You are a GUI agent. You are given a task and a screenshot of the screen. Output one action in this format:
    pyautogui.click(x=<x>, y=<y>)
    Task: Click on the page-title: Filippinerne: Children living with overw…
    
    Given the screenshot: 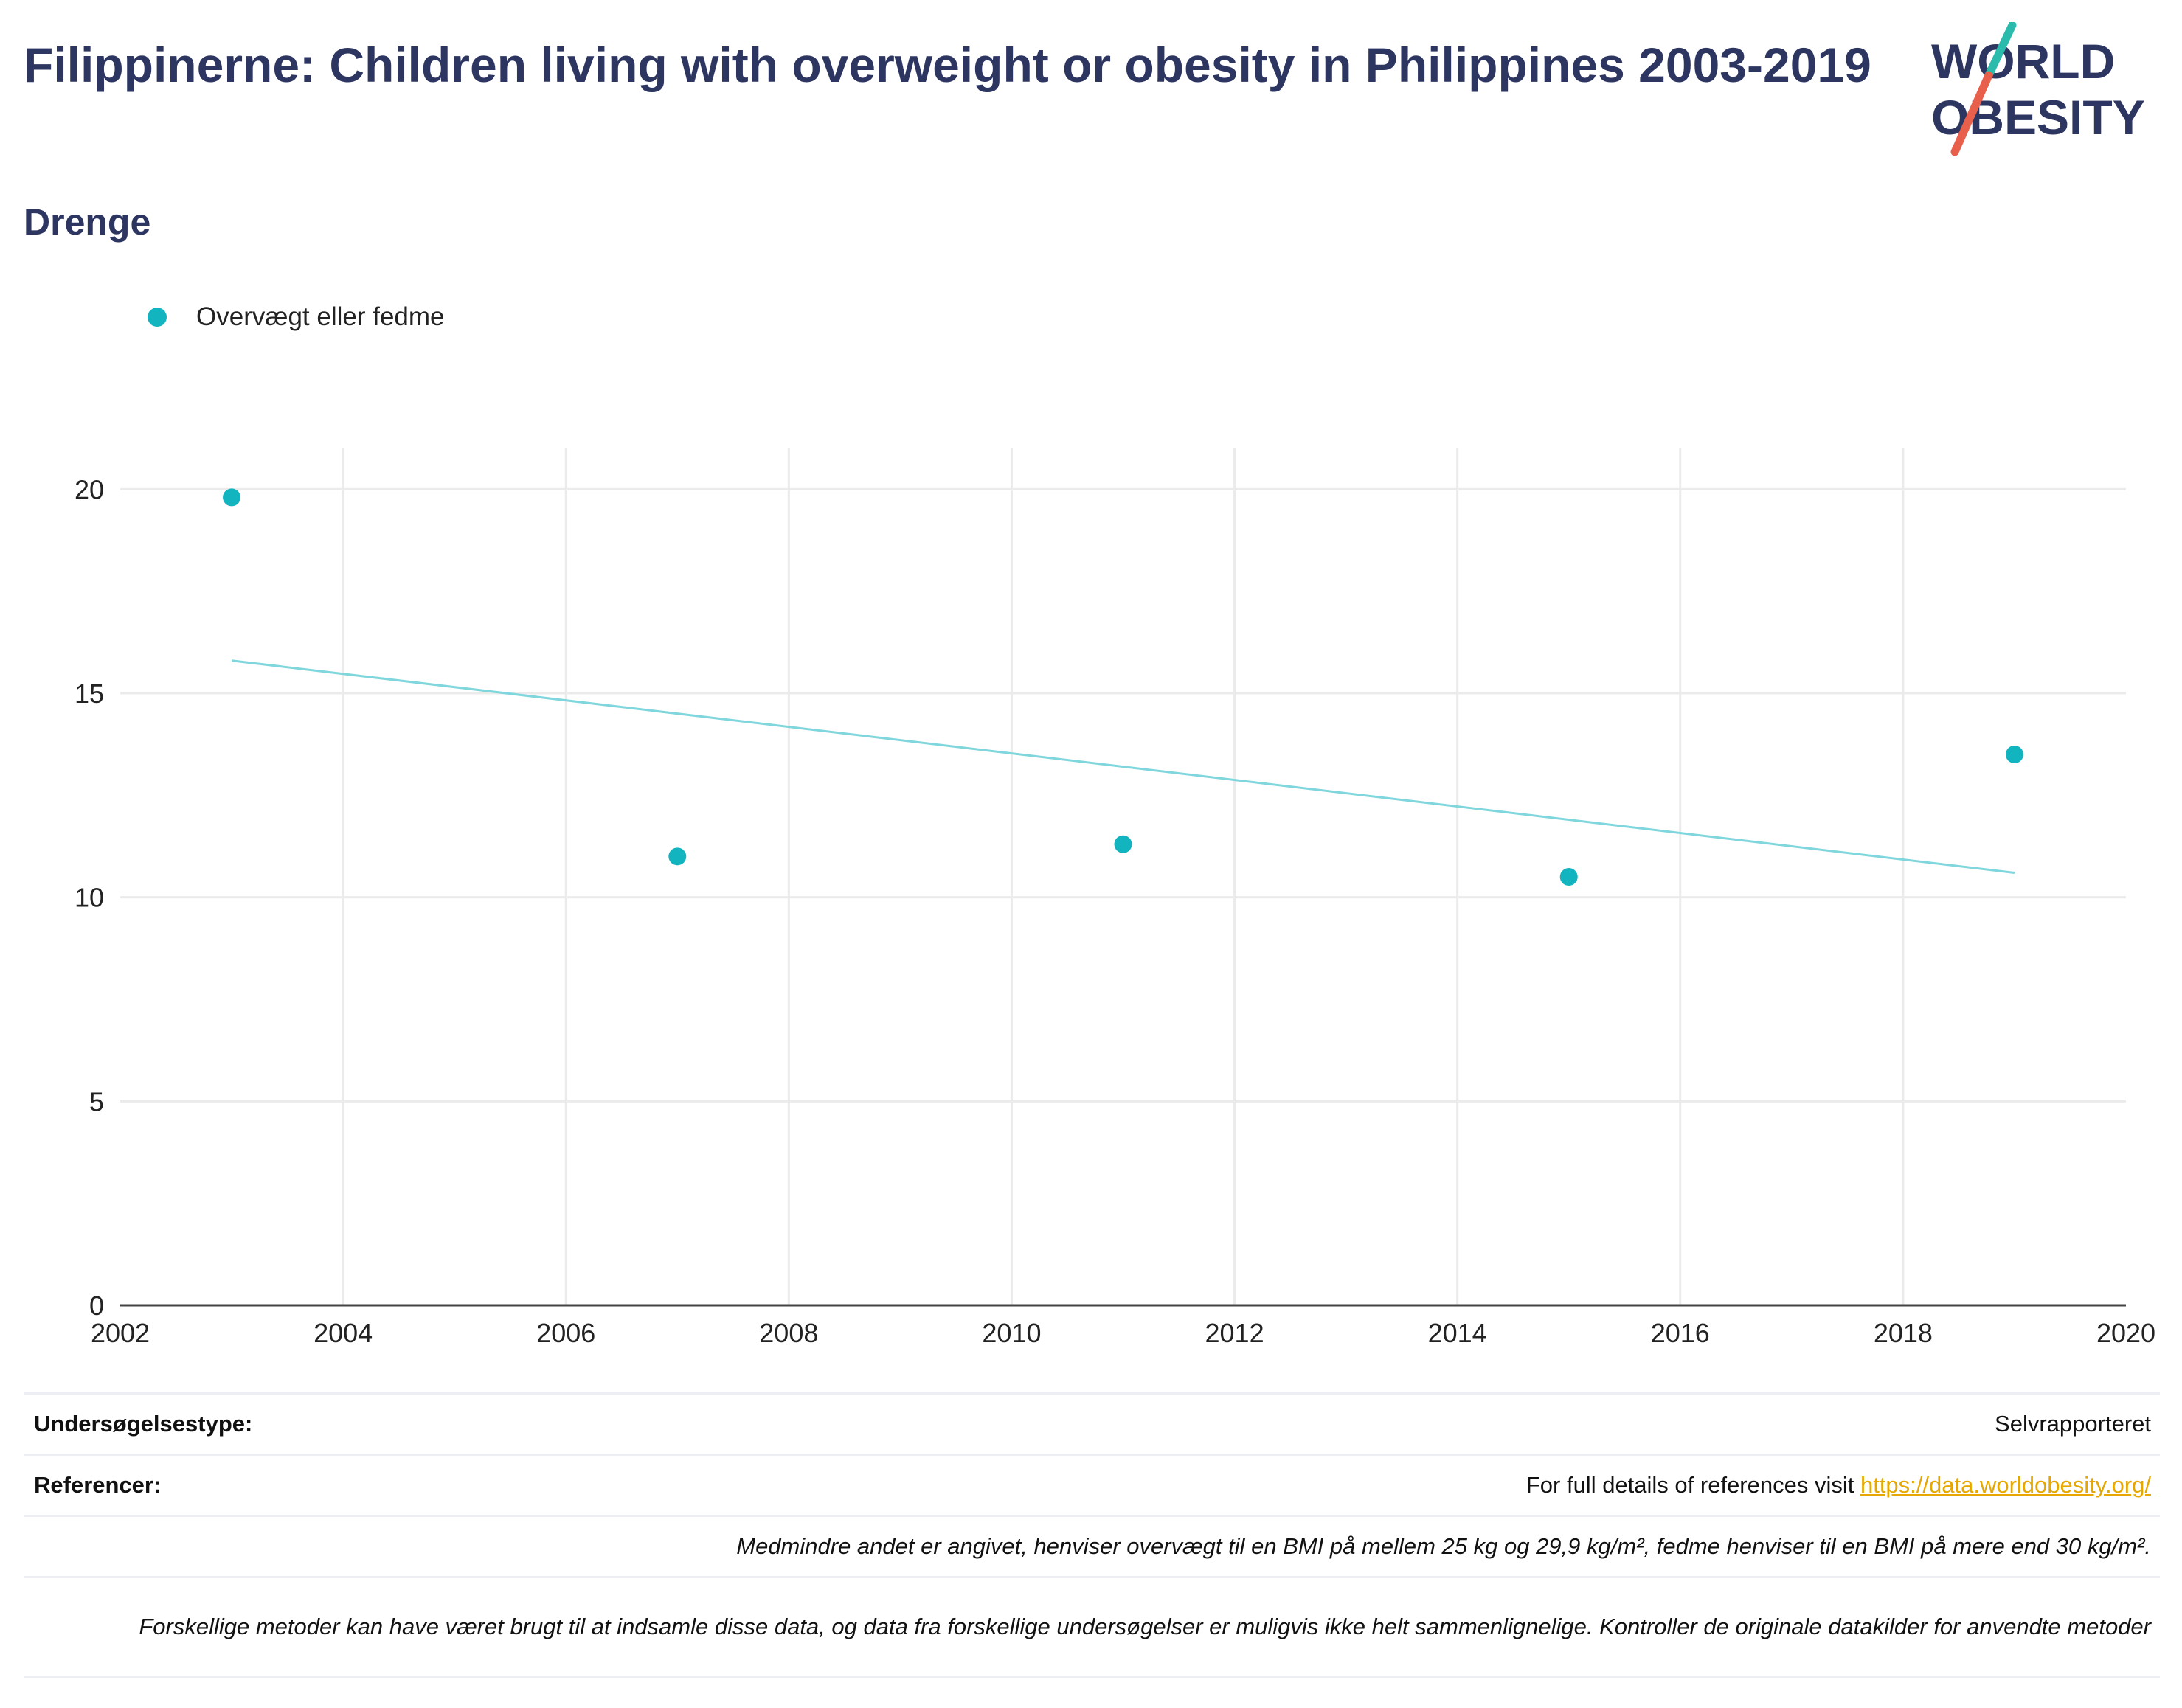 What is the action you would take?
    pyautogui.click(x=947, y=65)
    